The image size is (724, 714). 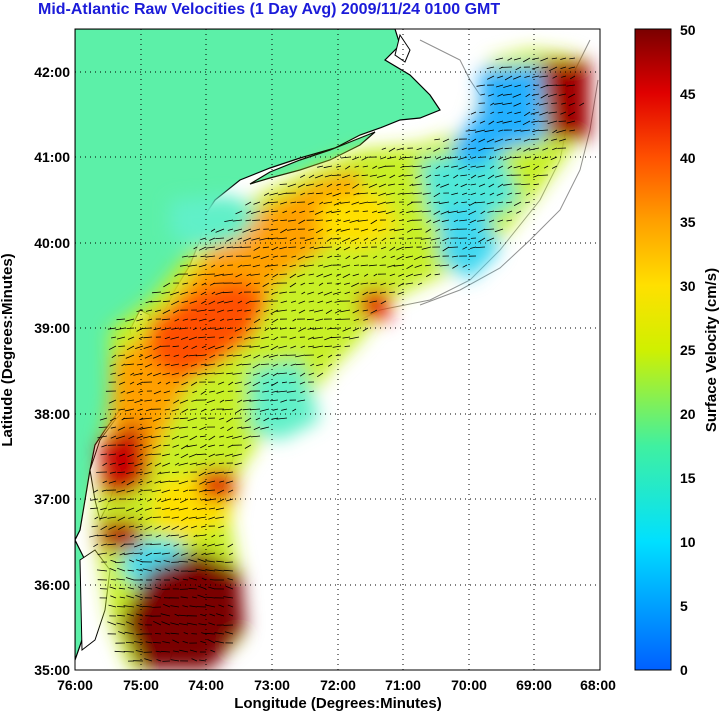 What do you see at coordinates (52, 499) in the screenshot?
I see `y-tick-label: 37:00` at bounding box center [52, 499].